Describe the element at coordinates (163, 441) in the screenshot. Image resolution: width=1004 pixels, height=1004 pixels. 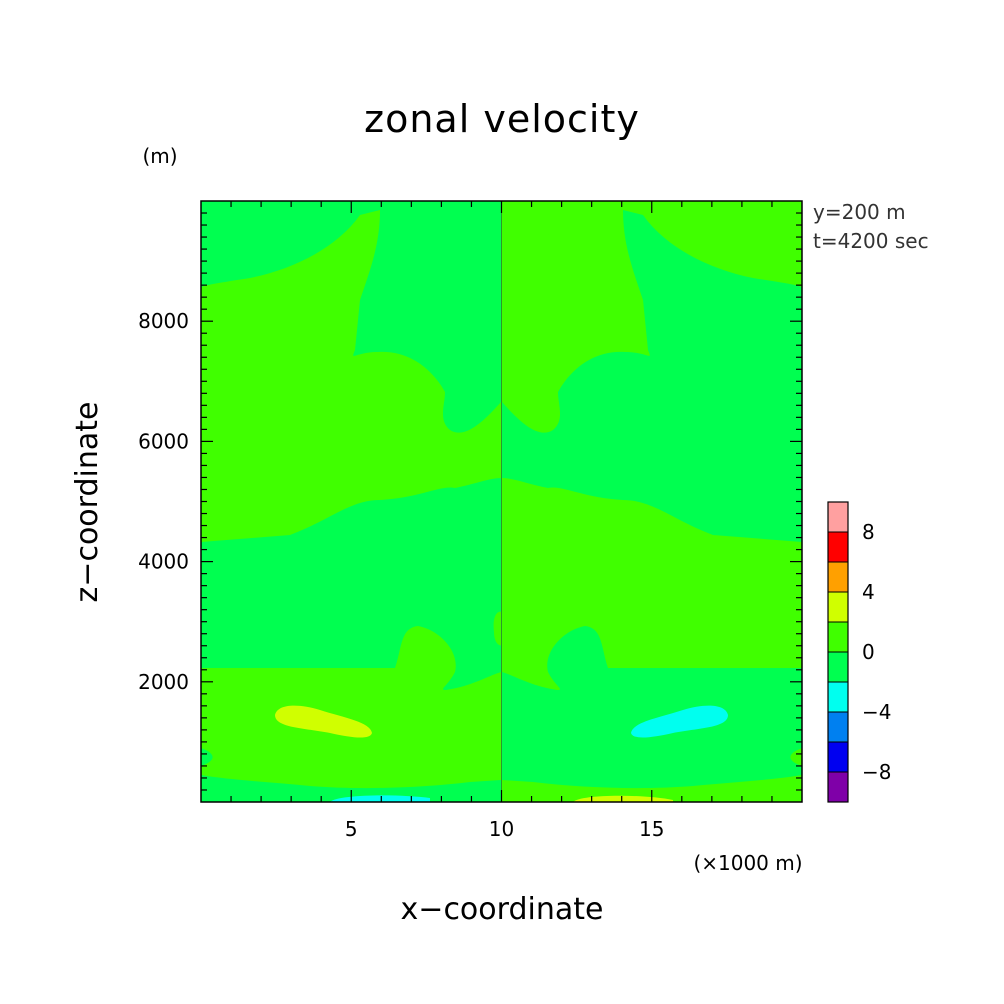
I see `y-tick-label: 6000` at that location.